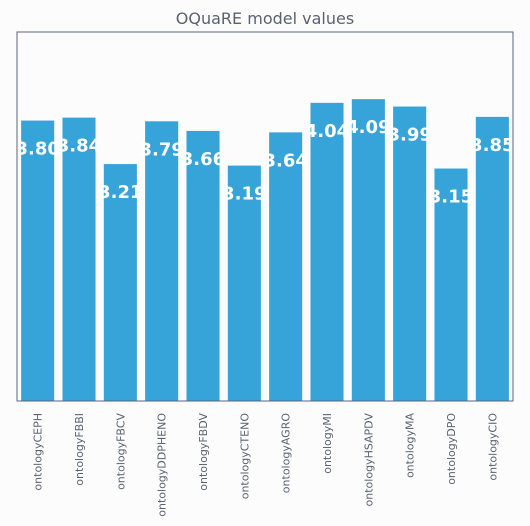  What do you see at coordinates (492, 145) in the screenshot?
I see `data-label-ontologyCIO: 3.85` at bounding box center [492, 145].